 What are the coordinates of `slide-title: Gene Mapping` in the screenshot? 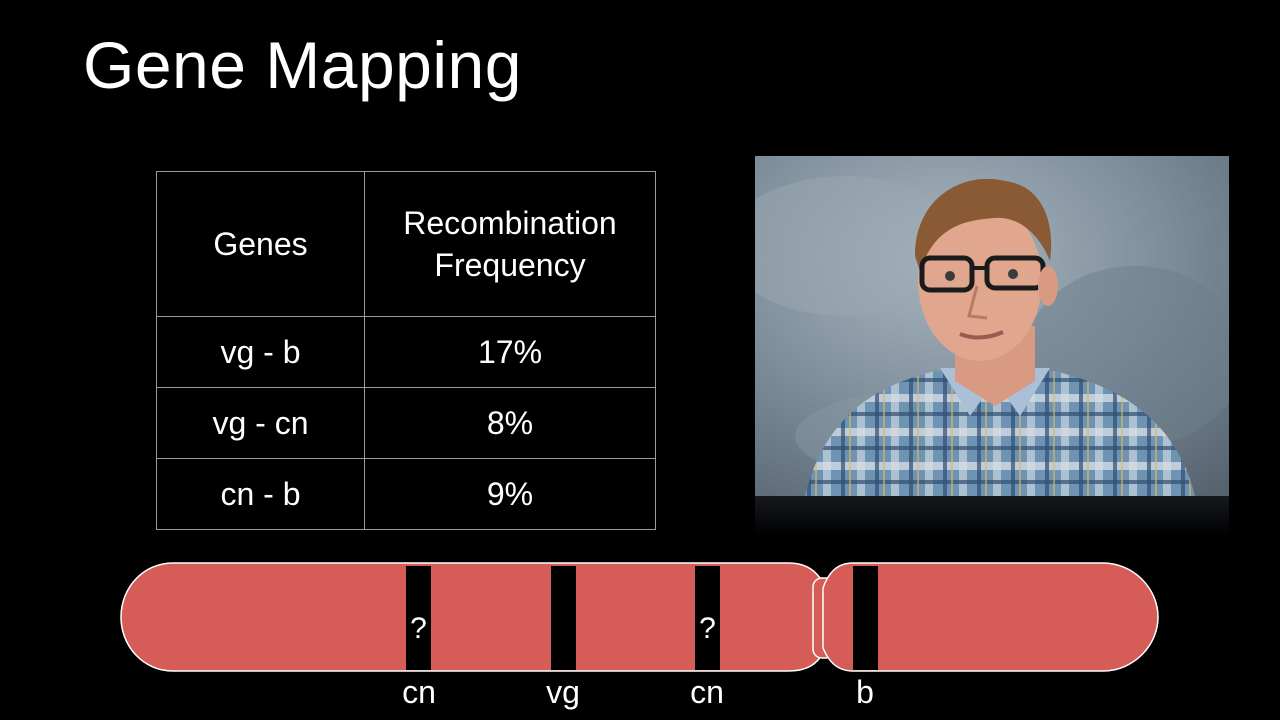 It's located at (302, 65).